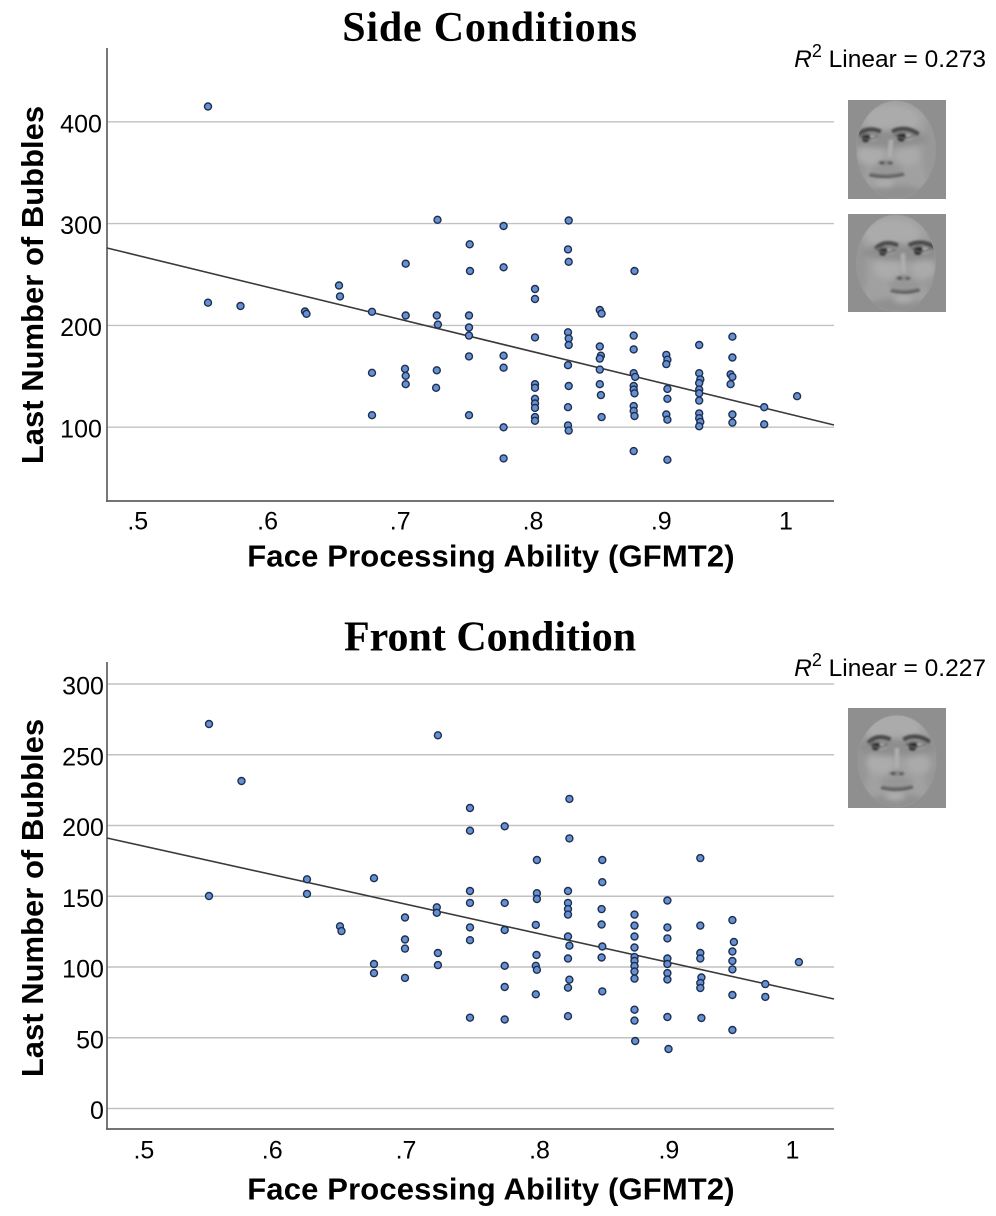  Describe the element at coordinates (90, 1040) in the screenshot. I see `svg-text: 50` at that location.